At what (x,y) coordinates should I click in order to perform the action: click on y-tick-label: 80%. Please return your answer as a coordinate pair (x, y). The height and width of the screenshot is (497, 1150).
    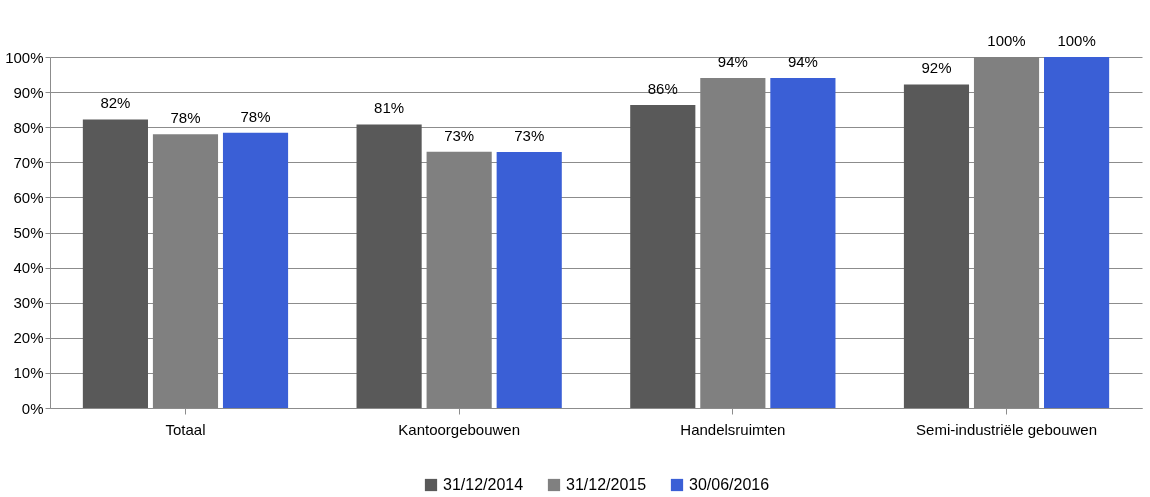
    Looking at the image, I should click on (28, 127).